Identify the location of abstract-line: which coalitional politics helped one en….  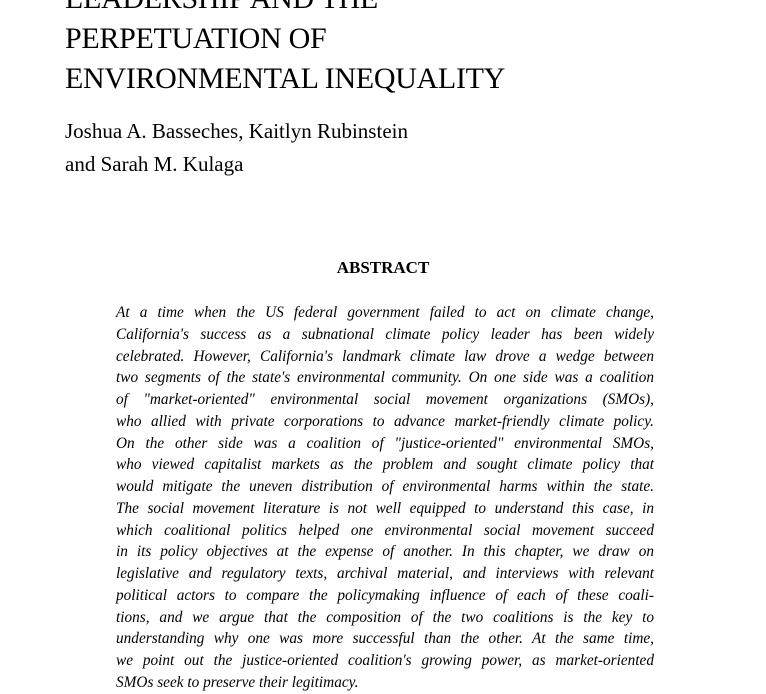
(385, 530).